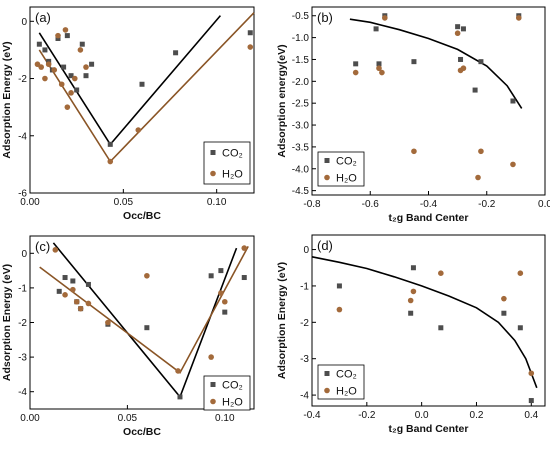 The width and height of the screenshot is (550, 451). What do you see at coordinates (301, 82) in the screenshot?
I see `y-tick-label: -2.0` at bounding box center [301, 82].